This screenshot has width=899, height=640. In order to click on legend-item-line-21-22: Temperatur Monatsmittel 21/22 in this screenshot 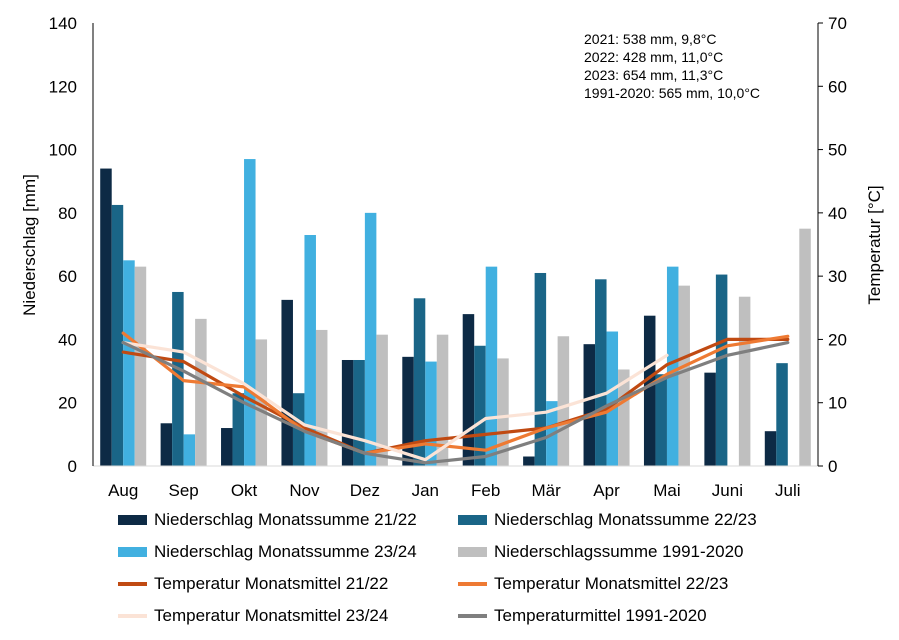, I will do `click(288, 584)`.